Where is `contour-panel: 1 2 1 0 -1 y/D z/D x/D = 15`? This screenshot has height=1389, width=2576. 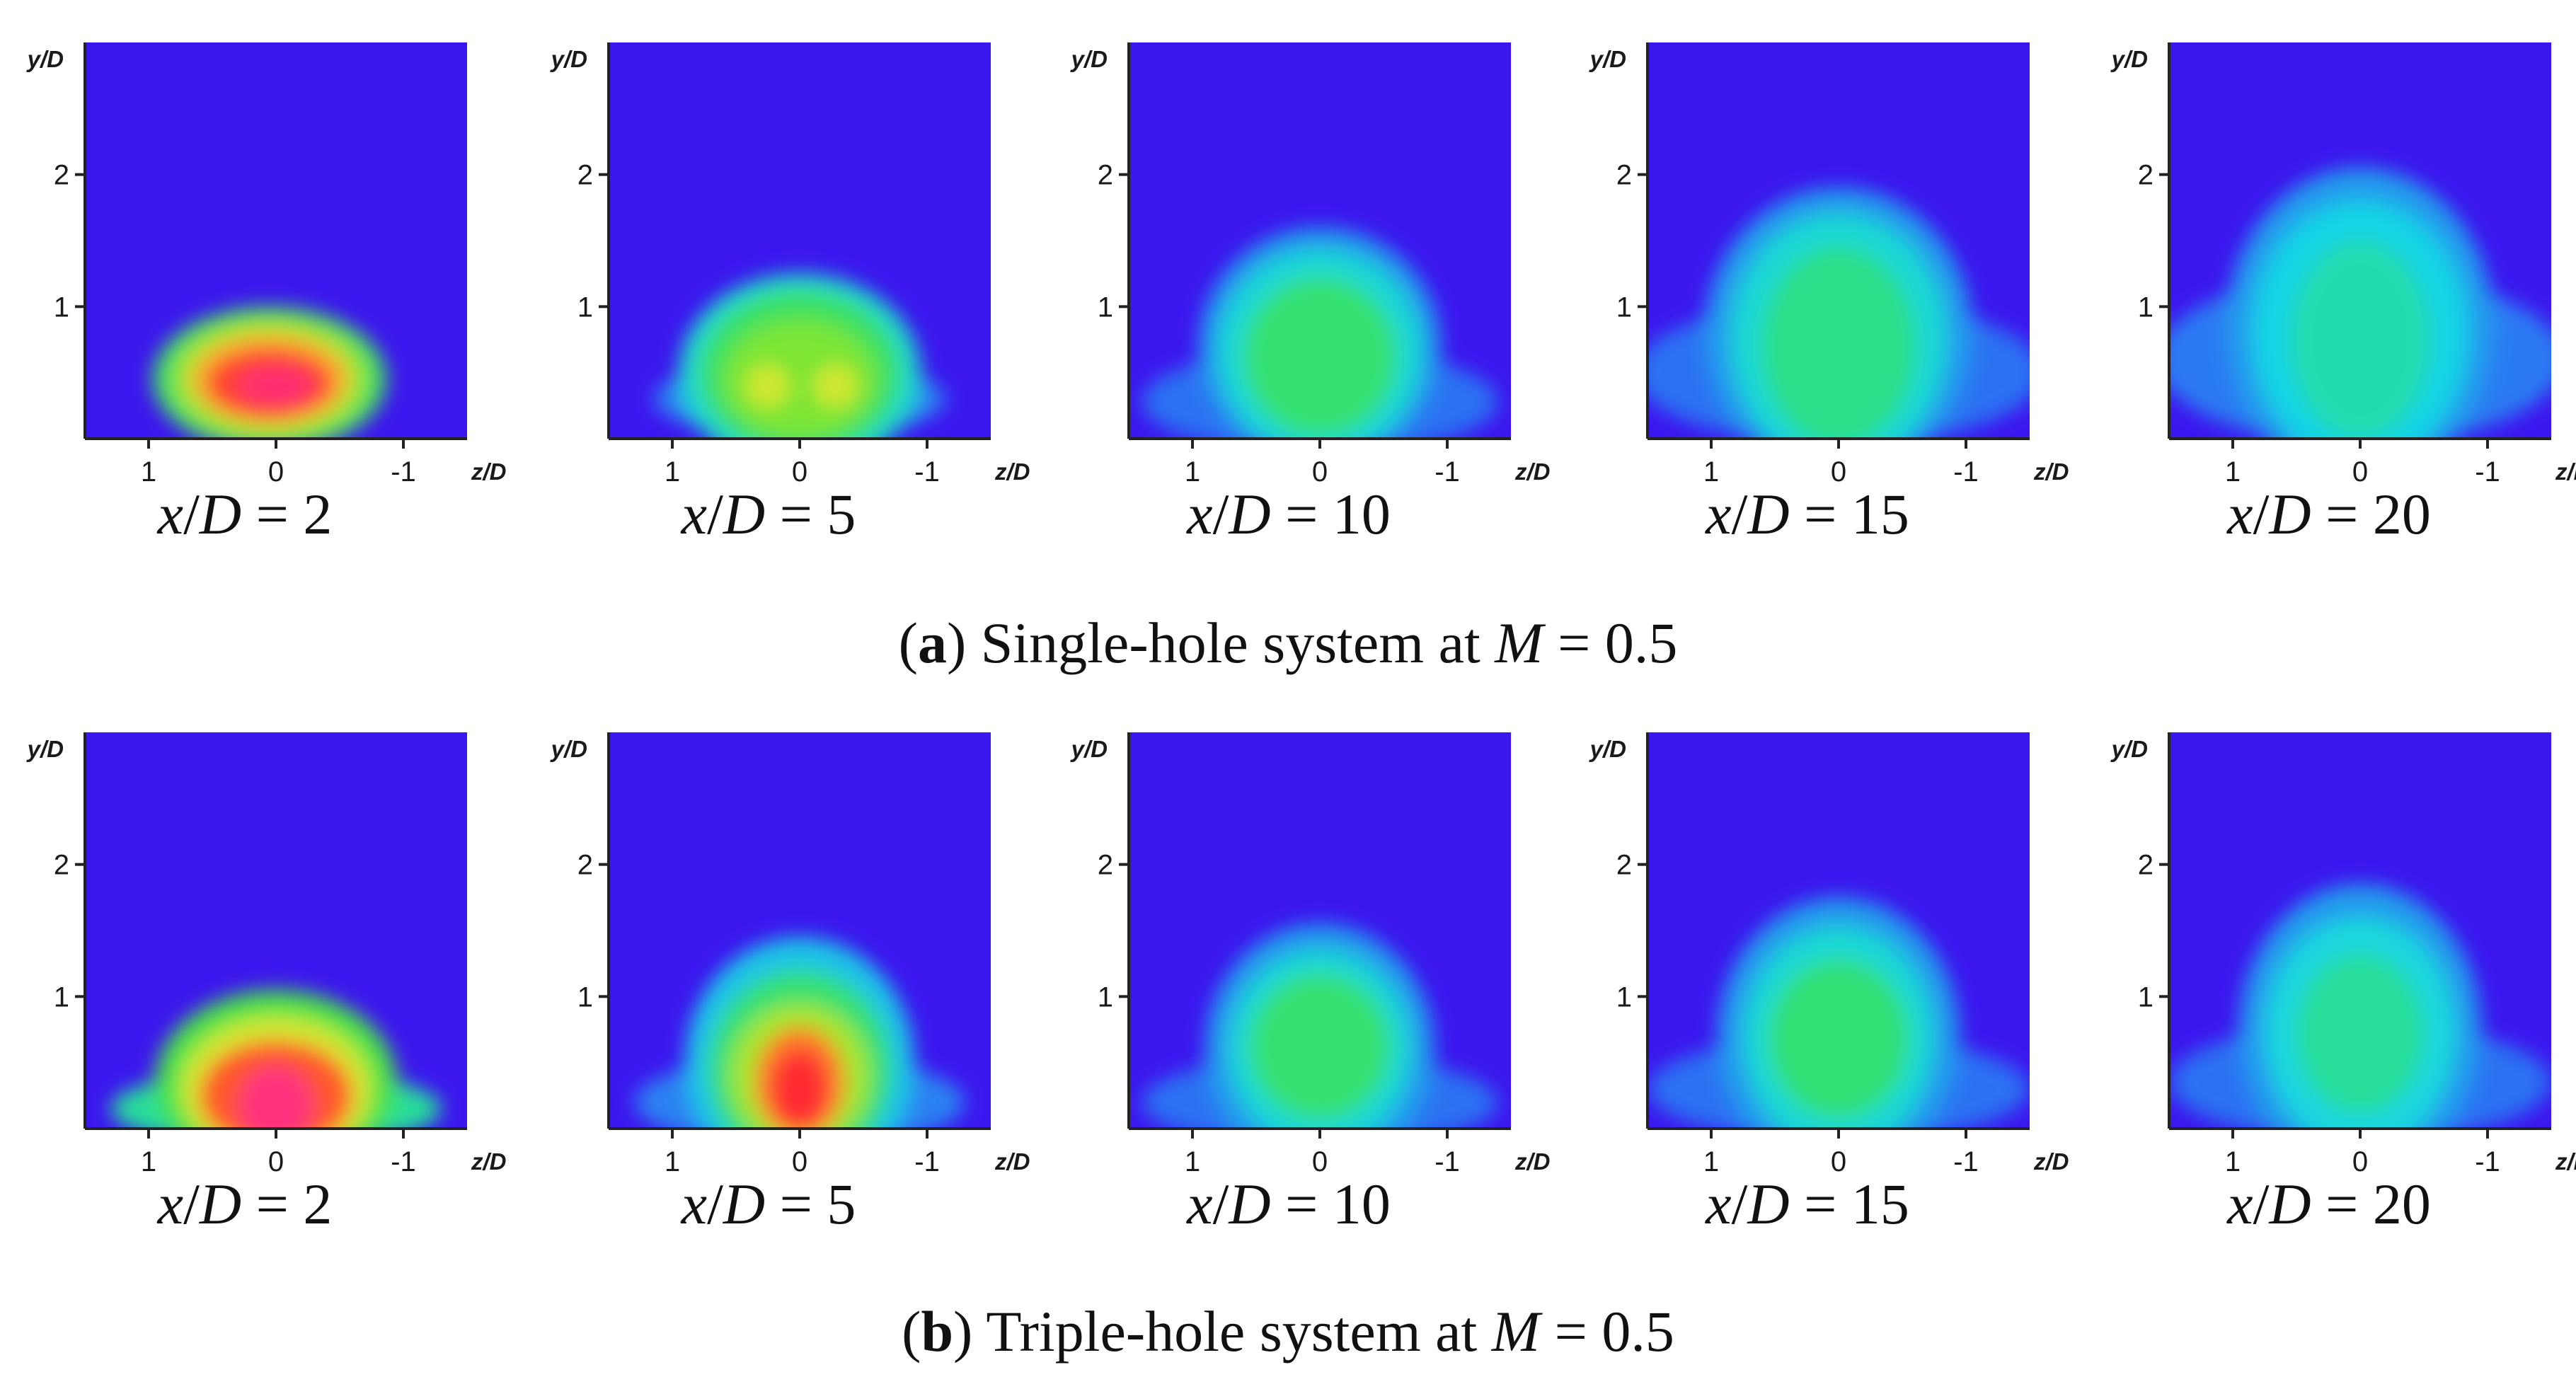
contour-panel: 1 2 1 0 -1 y/D z/D x/D = 15 is located at coordinates (1823, 287).